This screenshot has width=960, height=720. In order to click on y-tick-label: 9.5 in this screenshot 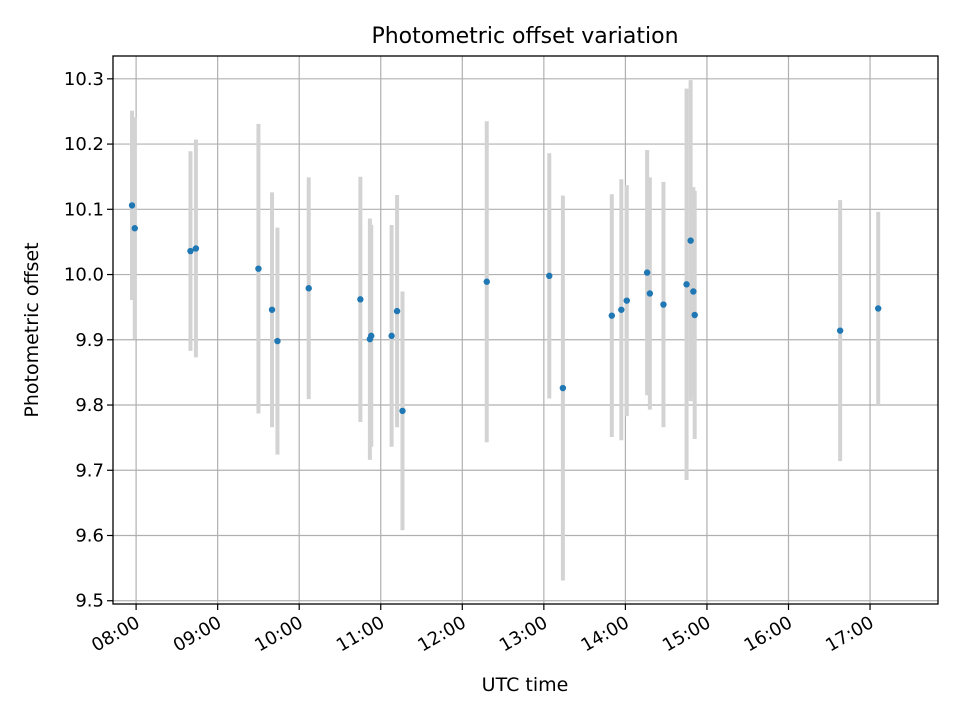, I will do `click(89, 601)`.